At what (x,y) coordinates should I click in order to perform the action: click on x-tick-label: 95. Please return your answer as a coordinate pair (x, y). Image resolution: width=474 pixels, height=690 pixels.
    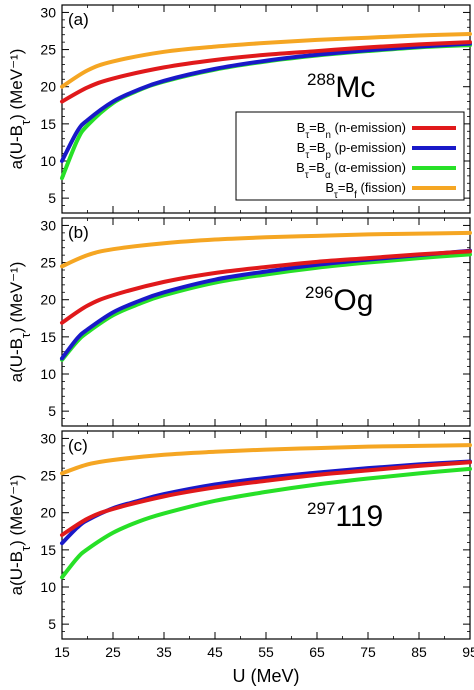
    Looking at the image, I should click on (468, 652).